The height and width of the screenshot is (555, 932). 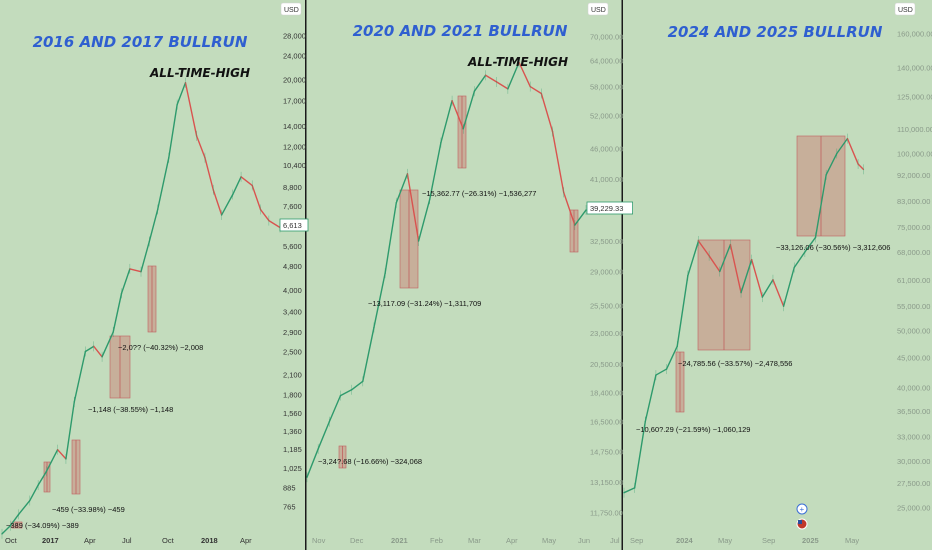 What do you see at coordinates (460, 31) in the screenshot?
I see `chart-title: 2020 AND 2021 BULLRUN` at bounding box center [460, 31].